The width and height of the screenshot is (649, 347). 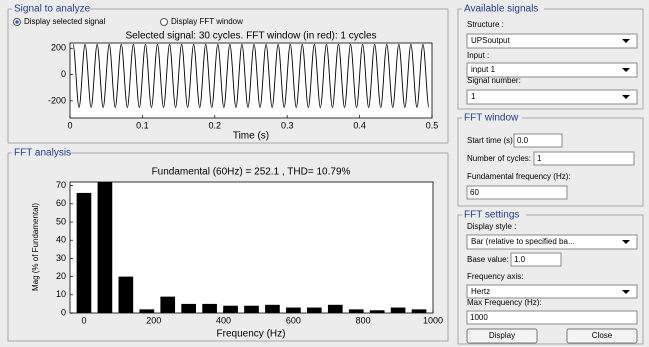 I want to click on field-label: Display style :, so click(x=491, y=226).